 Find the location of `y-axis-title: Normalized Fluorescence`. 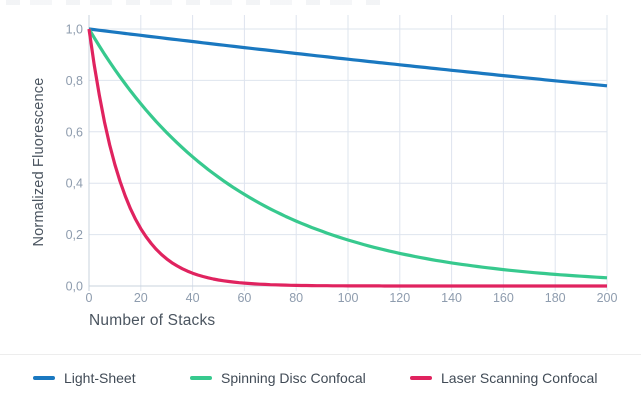

y-axis-title: Normalized Fluorescence is located at coordinates (39, 162).